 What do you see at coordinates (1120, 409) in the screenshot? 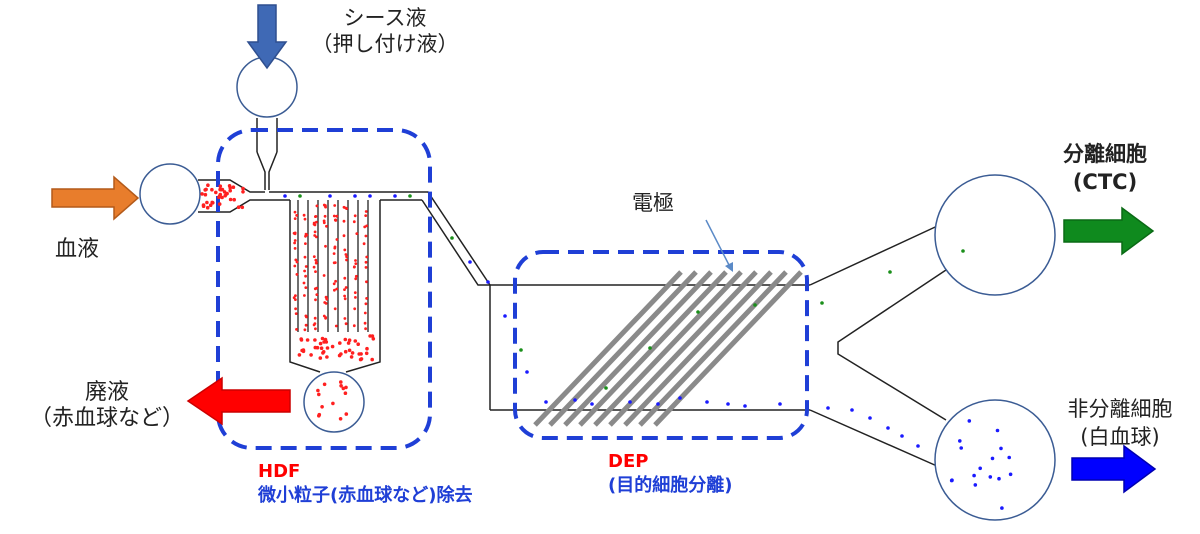
I see `nonseparated-label-line1: 非分離細胞` at bounding box center [1120, 409].